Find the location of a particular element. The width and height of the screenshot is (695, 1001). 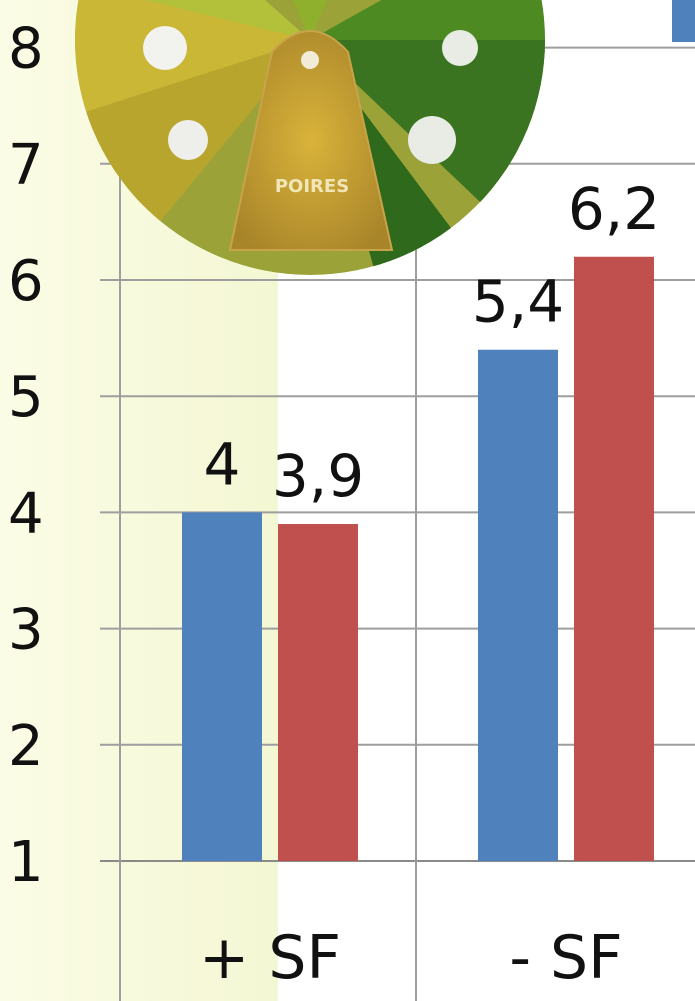

category-label: - SF is located at coordinates (565, 958).